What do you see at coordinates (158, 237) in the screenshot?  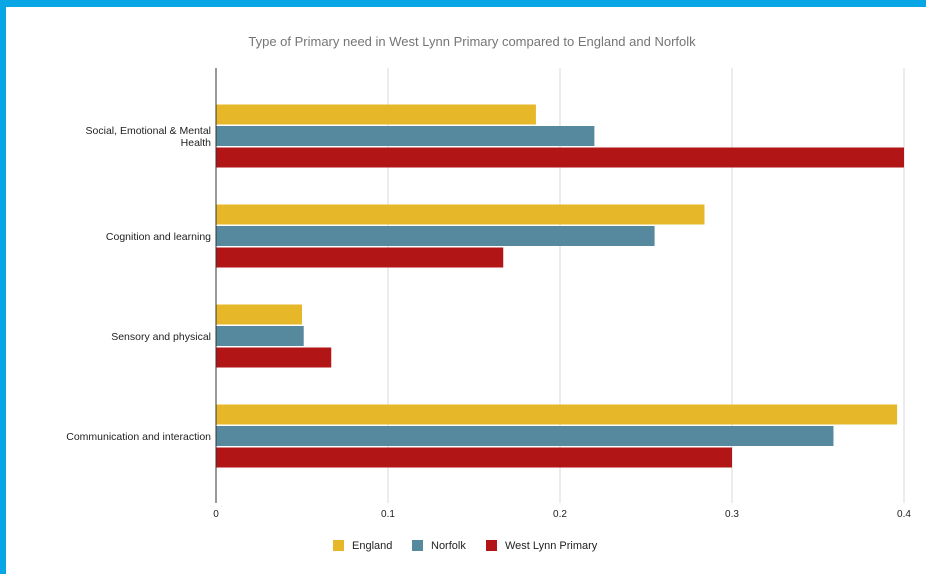 I see `category-label: Cognition and learning` at bounding box center [158, 237].